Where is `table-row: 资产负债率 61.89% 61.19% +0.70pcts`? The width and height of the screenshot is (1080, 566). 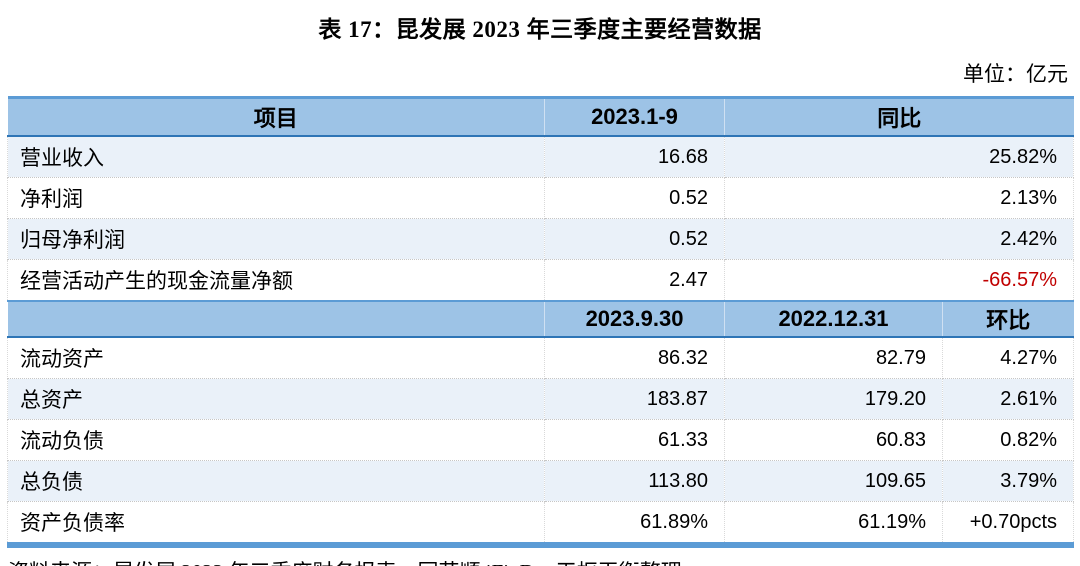 table-row: 资产负债率 61.89% 61.19% +0.70pcts is located at coordinates (541, 523).